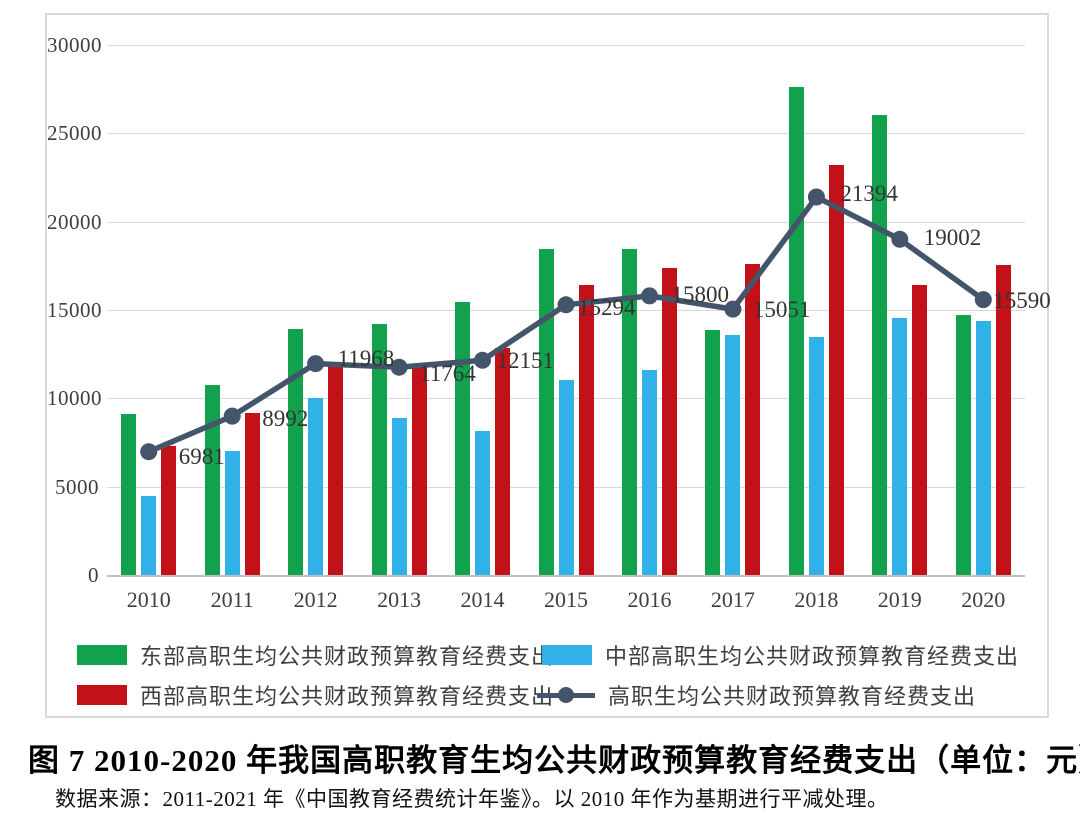  I want to click on line-point-value-label: 11968, so click(366, 358).